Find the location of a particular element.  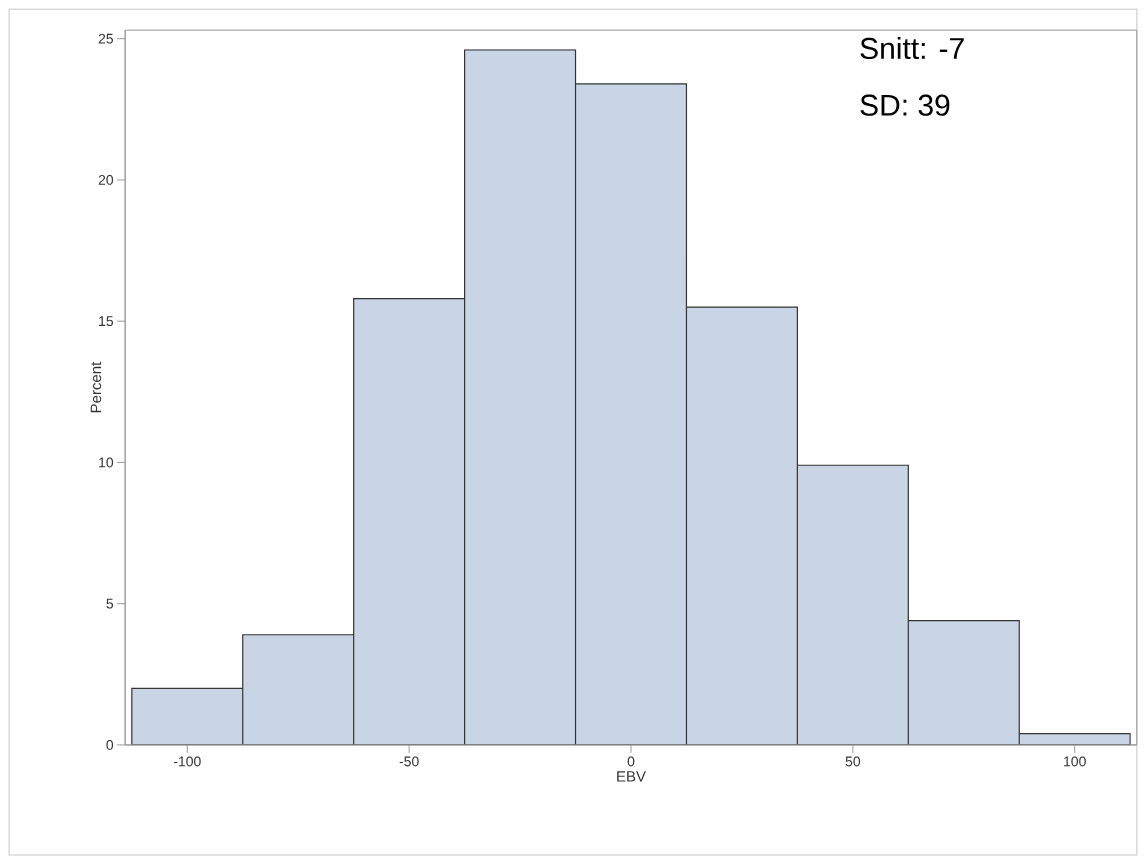

x-tick-label: 0 is located at coordinates (631, 761).